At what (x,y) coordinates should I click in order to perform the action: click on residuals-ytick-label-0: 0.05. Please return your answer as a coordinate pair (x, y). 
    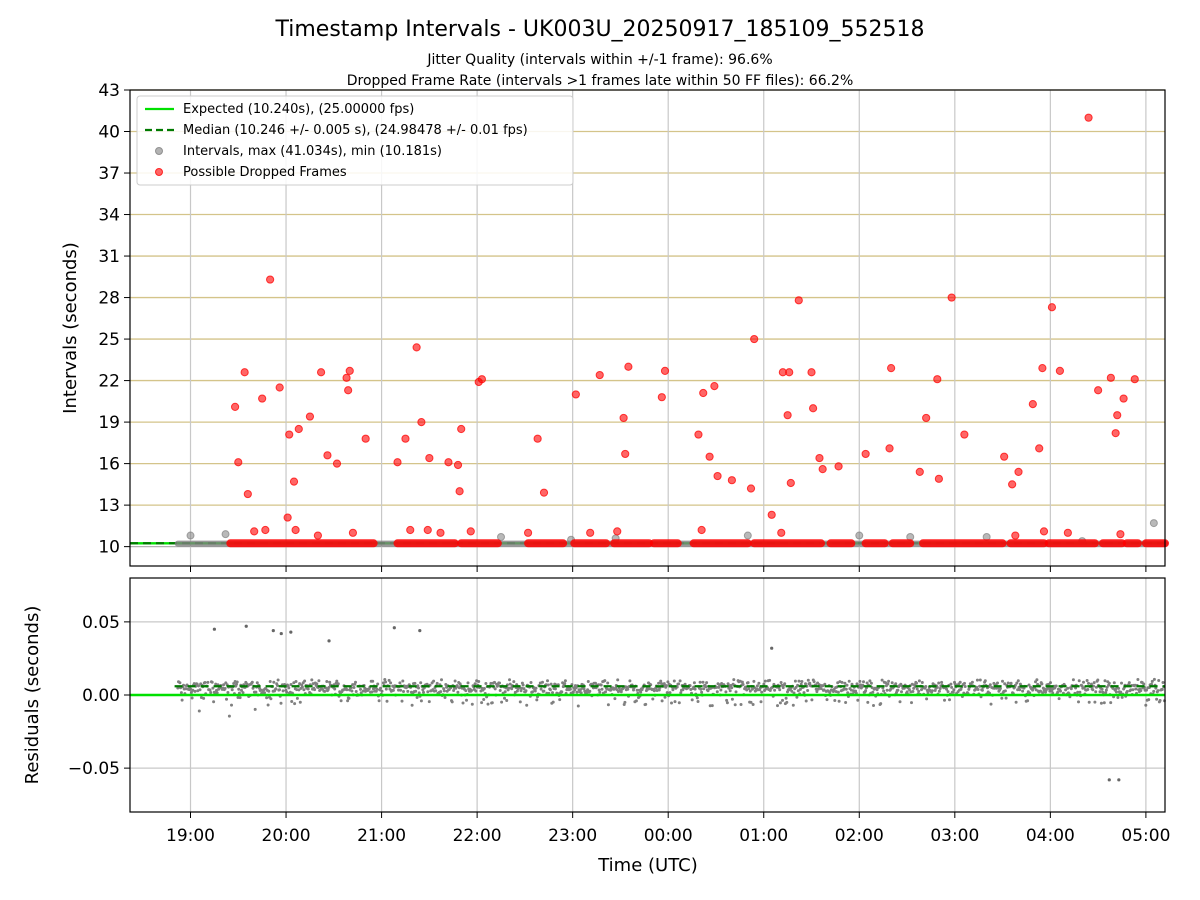
    Looking at the image, I should click on (101, 623).